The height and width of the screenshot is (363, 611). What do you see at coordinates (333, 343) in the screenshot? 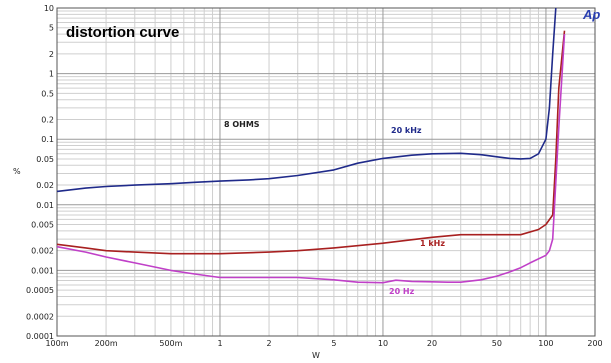
I see `x-tick-label: 5` at bounding box center [333, 343].